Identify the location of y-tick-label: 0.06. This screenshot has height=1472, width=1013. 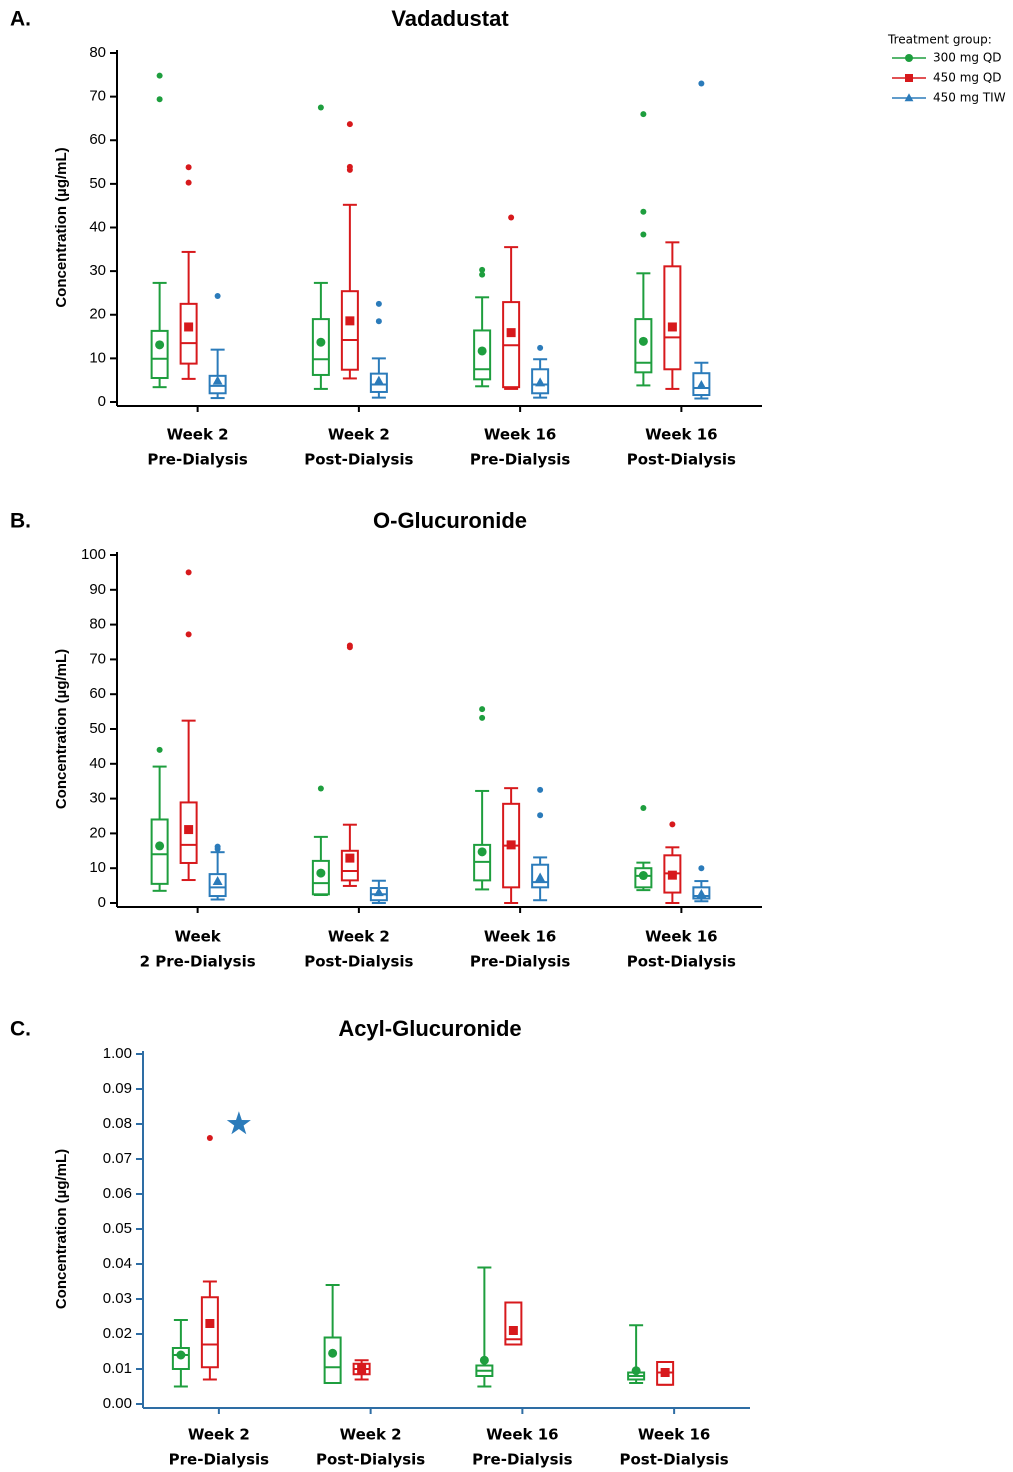
(117, 1193).